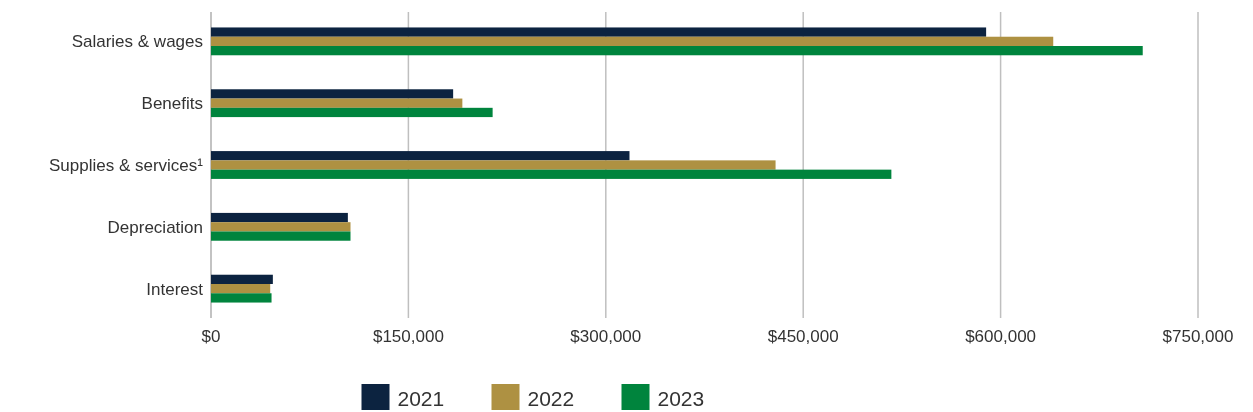  I want to click on legend-label: 2021, so click(421, 398).